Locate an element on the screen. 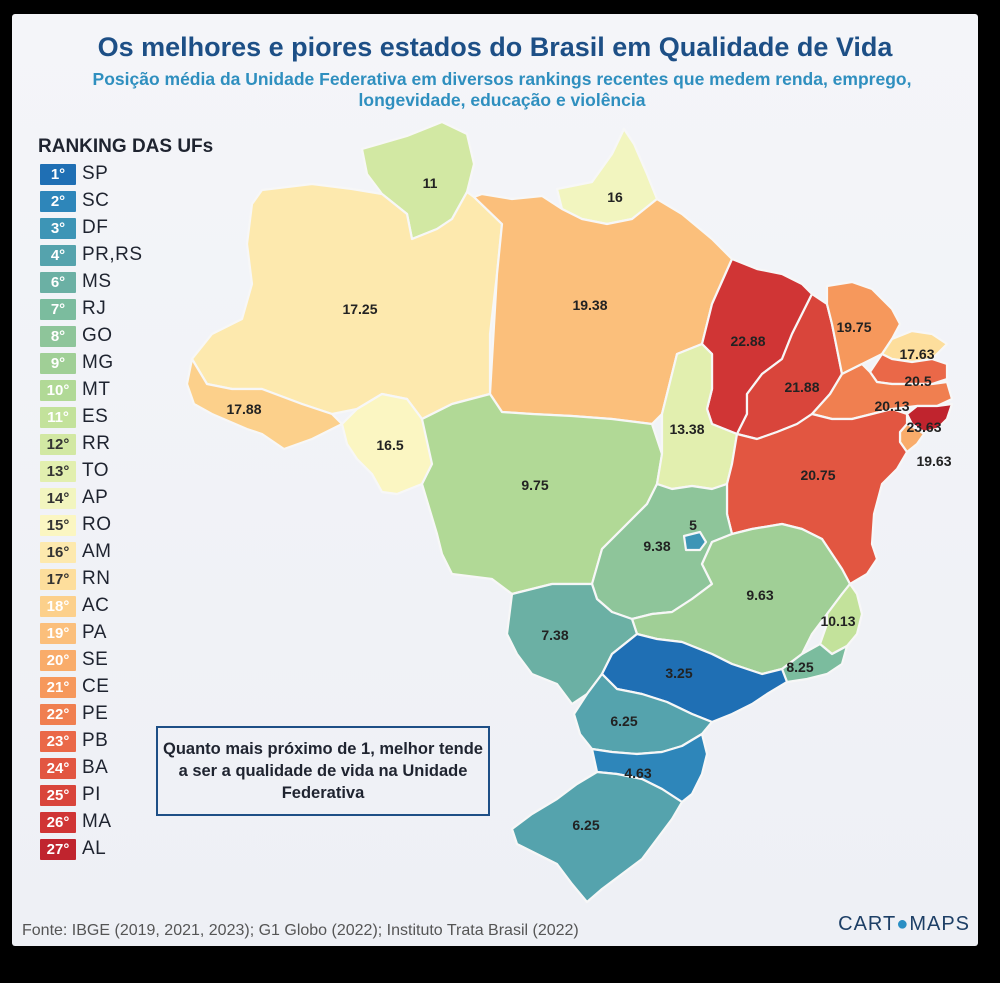 This screenshot has width=1000, height=983. state-value-ac: 17.88 is located at coordinates (243, 409).